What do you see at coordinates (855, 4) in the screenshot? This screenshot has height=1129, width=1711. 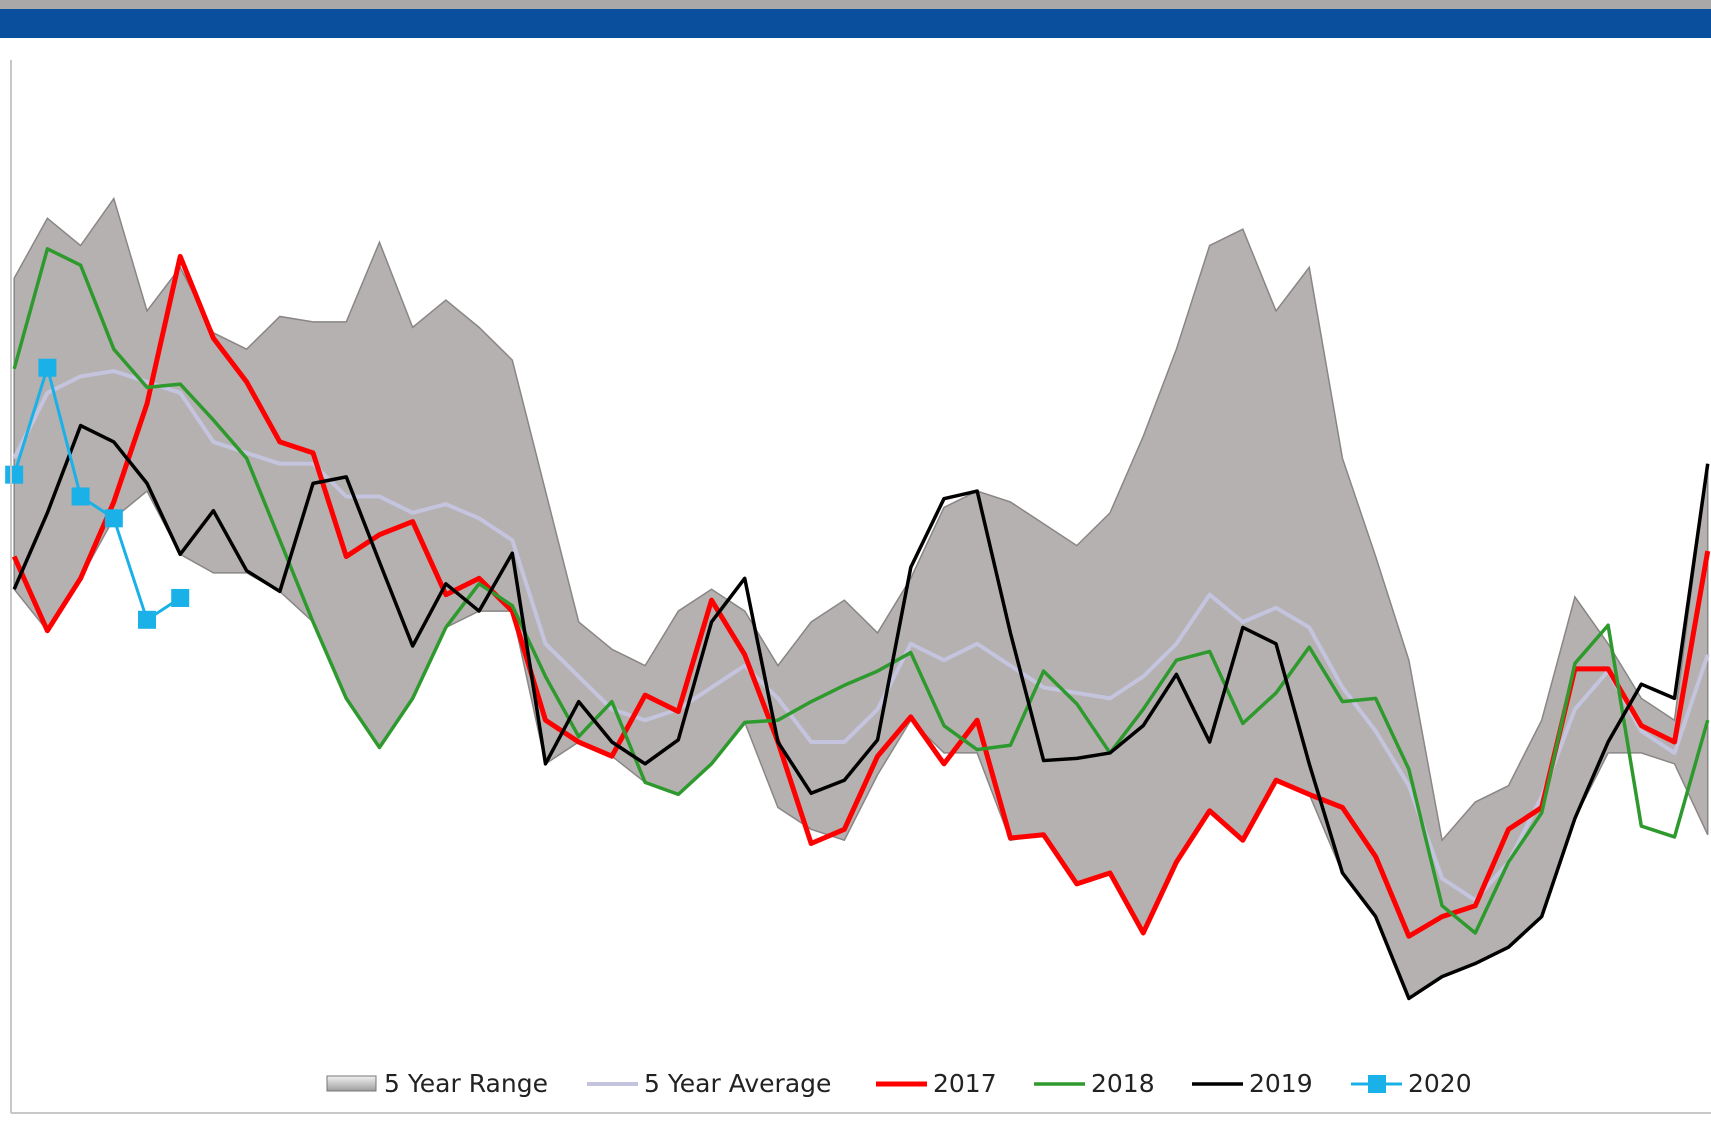 I see `top-strip` at bounding box center [855, 4].